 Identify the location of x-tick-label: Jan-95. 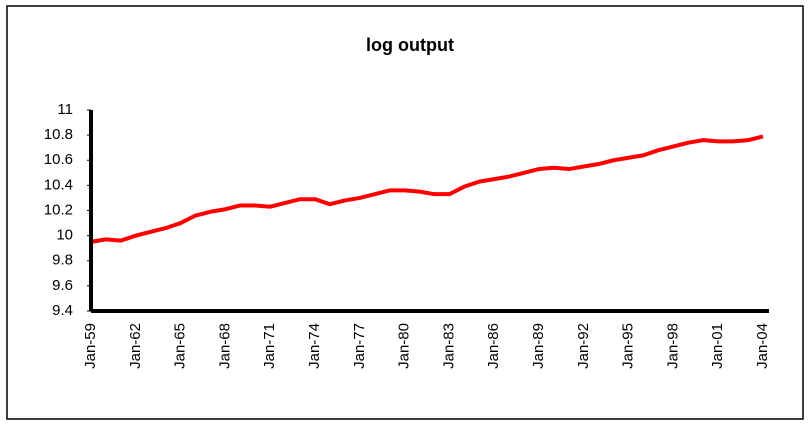
(628, 346).